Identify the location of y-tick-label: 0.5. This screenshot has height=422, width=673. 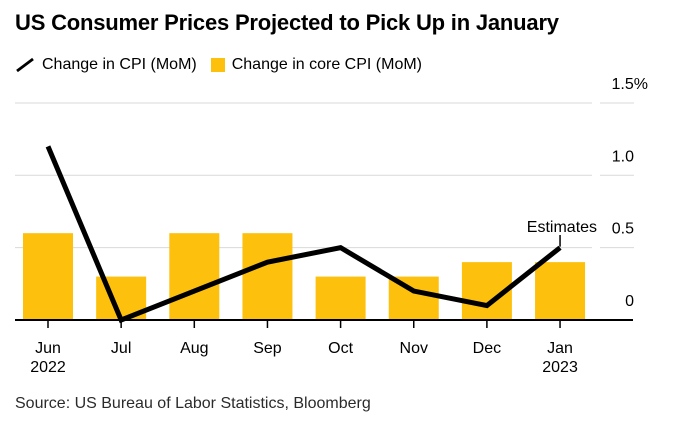
(623, 229).